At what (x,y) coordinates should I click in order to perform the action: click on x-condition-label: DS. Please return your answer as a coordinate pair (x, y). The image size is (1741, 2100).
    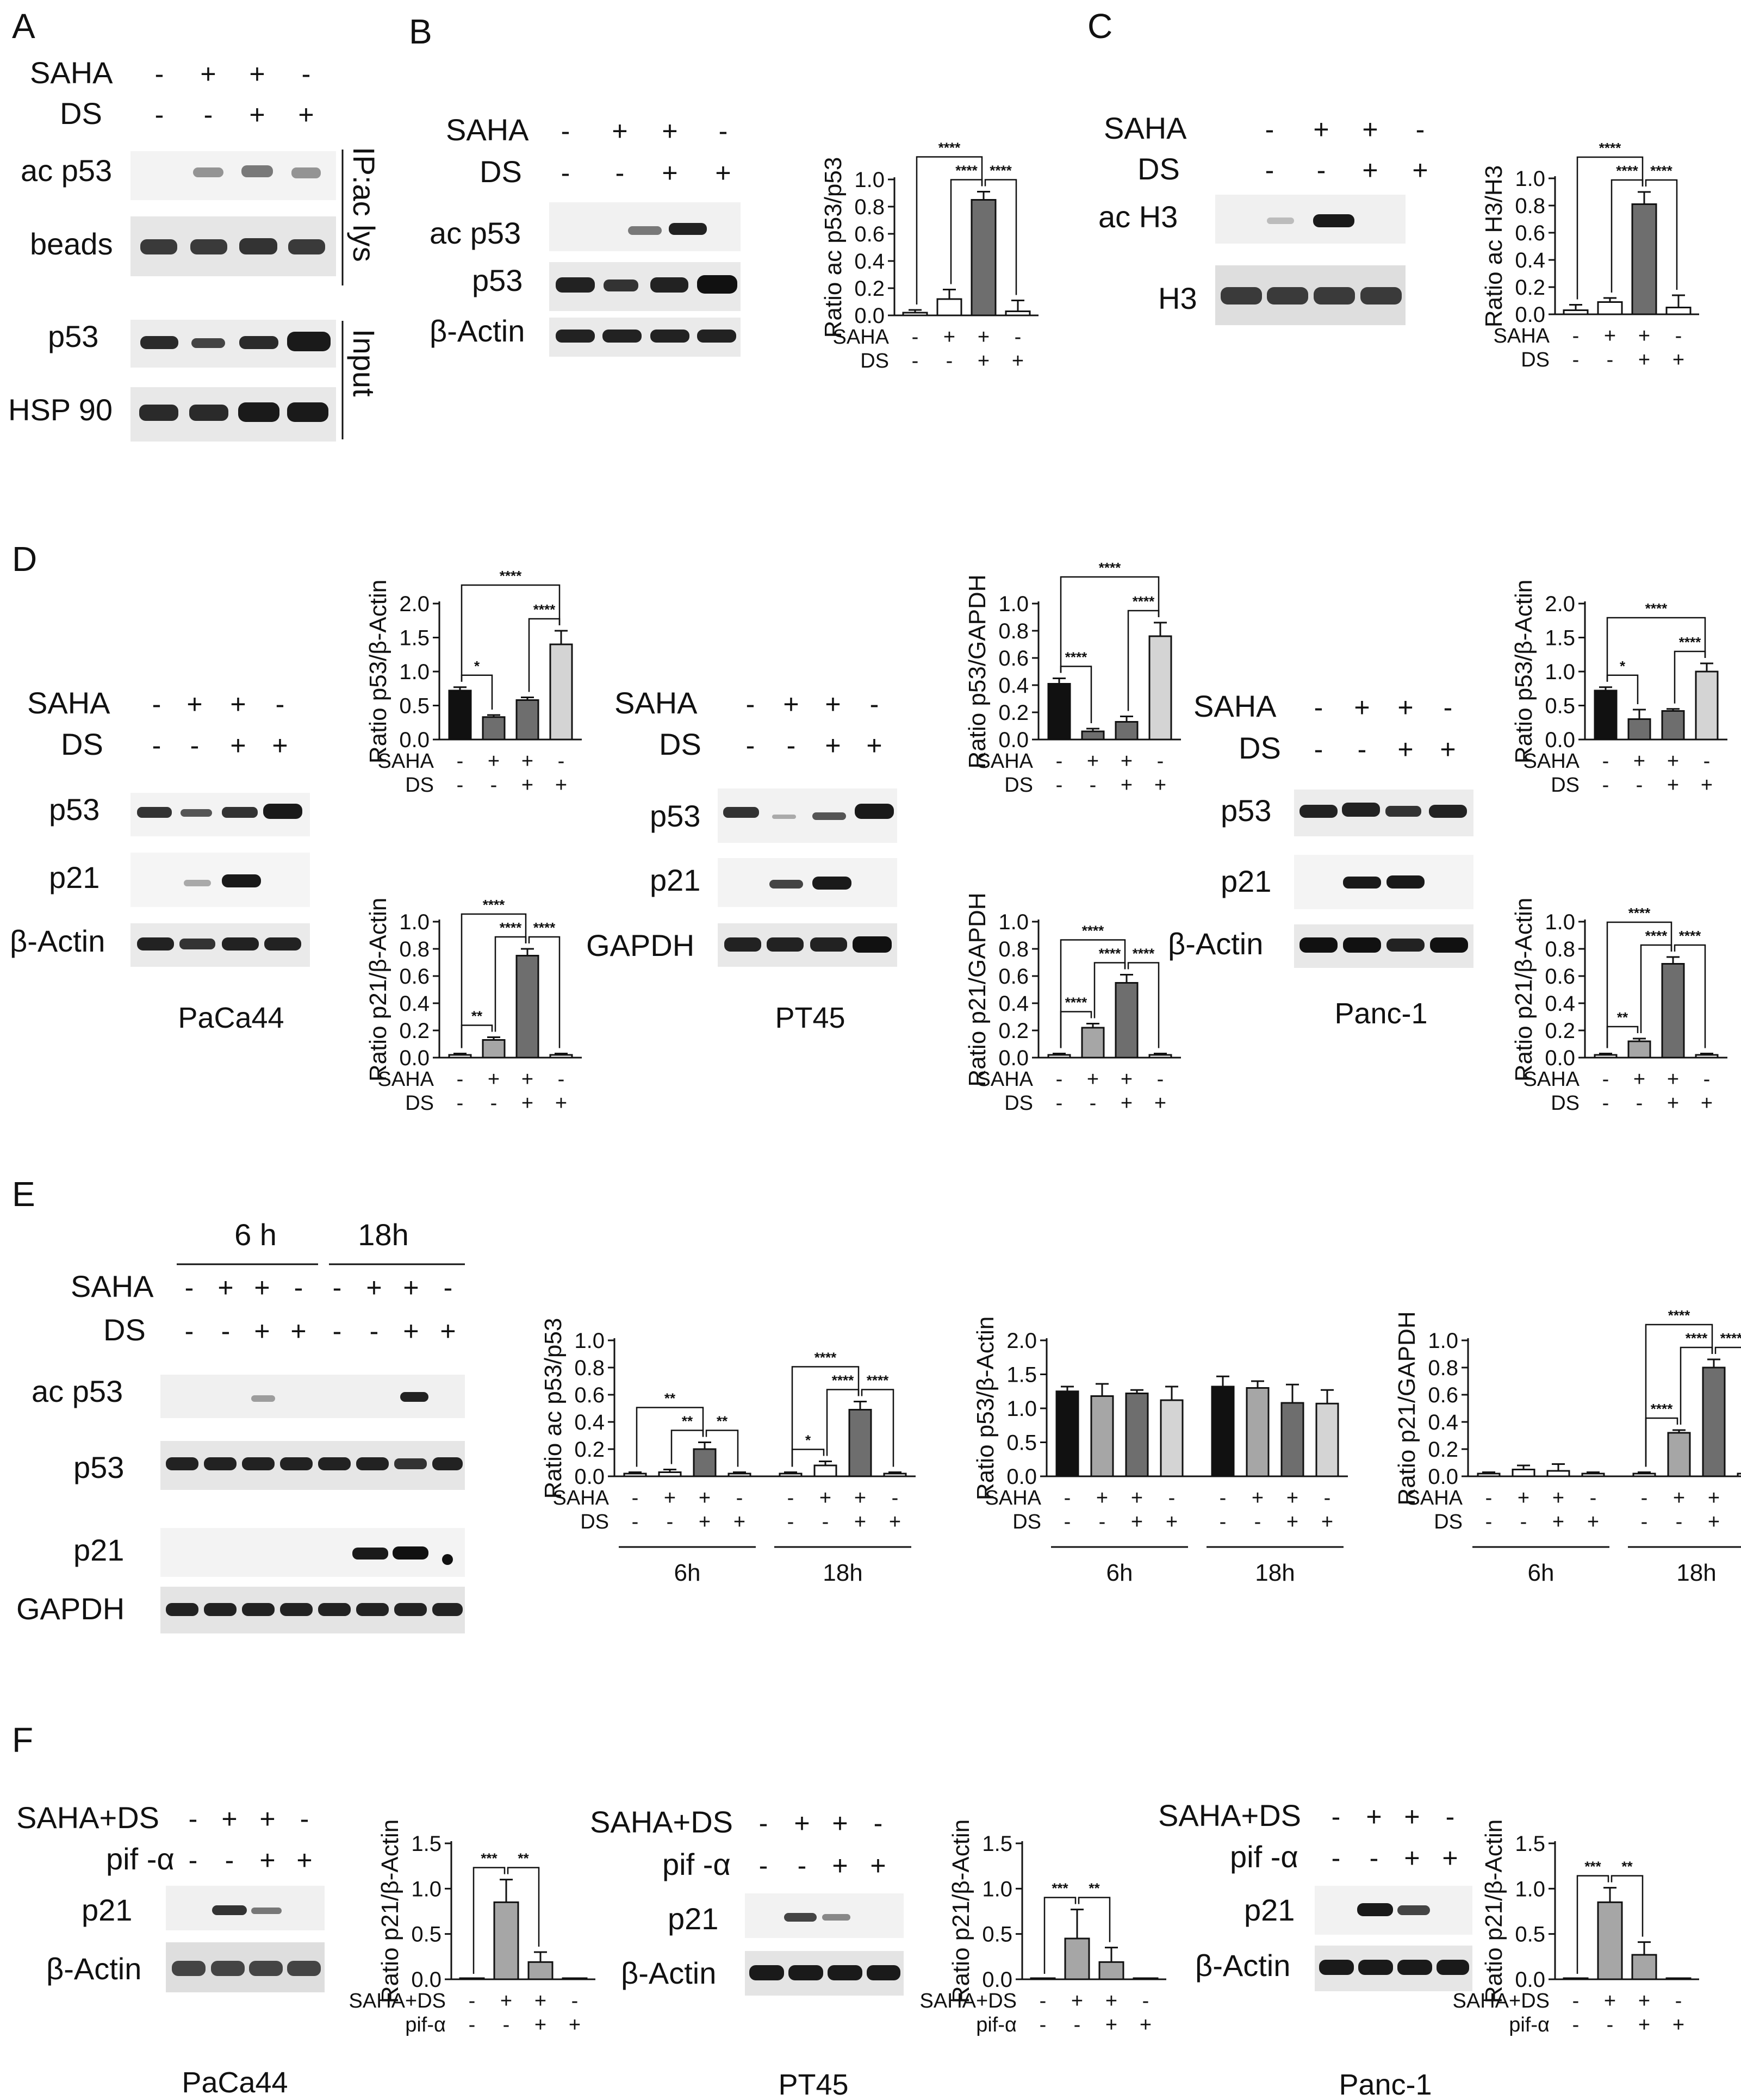
    Looking at the image, I should click on (874, 361).